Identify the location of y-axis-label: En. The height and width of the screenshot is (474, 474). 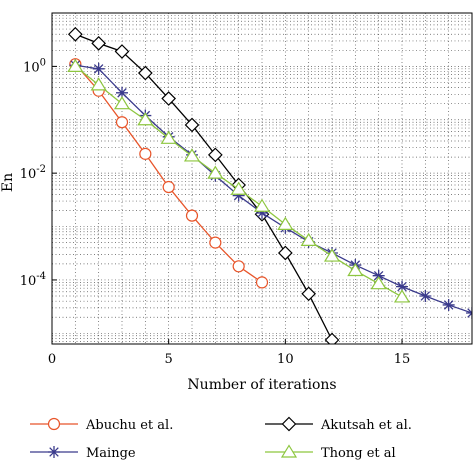
(8, 182).